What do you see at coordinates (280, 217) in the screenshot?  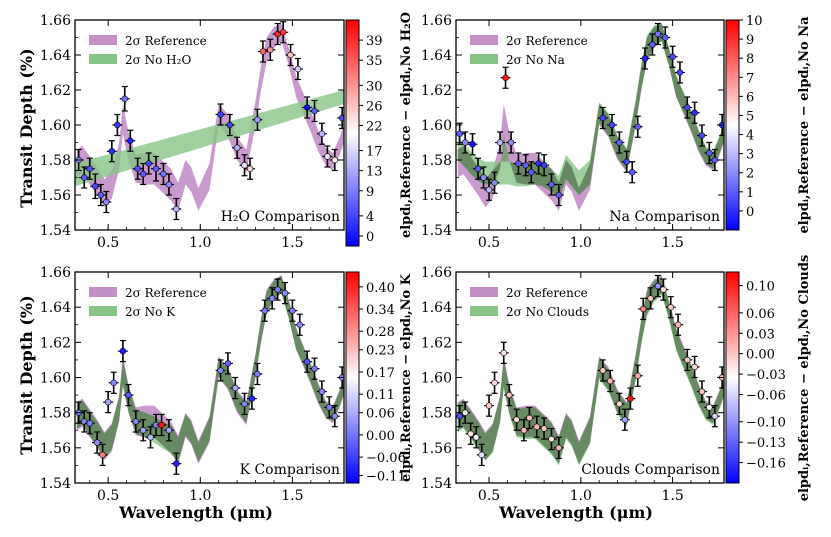 I see `comparison-label: H₂O Comparison` at bounding box center [280, 217].